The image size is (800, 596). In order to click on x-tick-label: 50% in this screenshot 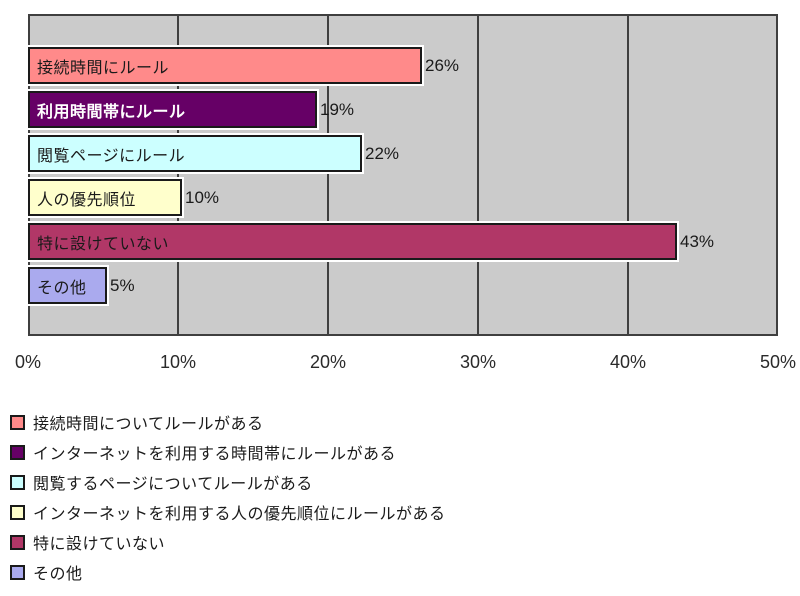, I will do `click(778, 362)`.